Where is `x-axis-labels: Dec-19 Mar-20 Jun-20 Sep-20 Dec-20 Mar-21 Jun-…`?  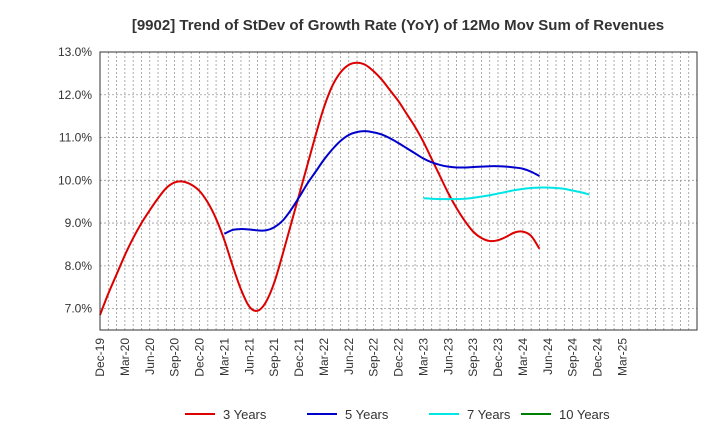 x-axis-labels: Dec-19 Mar-20 Jun-20 Sep-20 Dec-20 Mar-21 Jun-… is located at coordinates (361, 357).